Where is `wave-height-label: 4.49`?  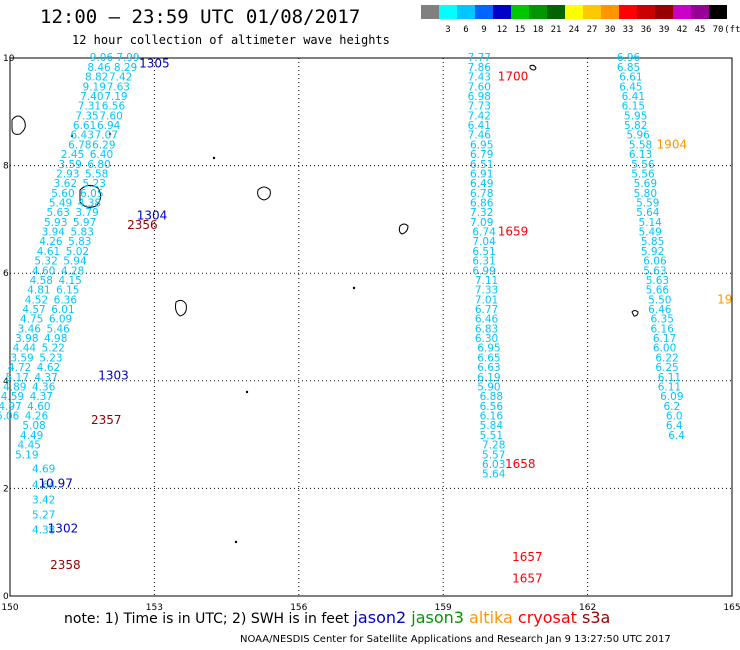
wave-height-label: 4.49 is located at coordinates (31, 436).